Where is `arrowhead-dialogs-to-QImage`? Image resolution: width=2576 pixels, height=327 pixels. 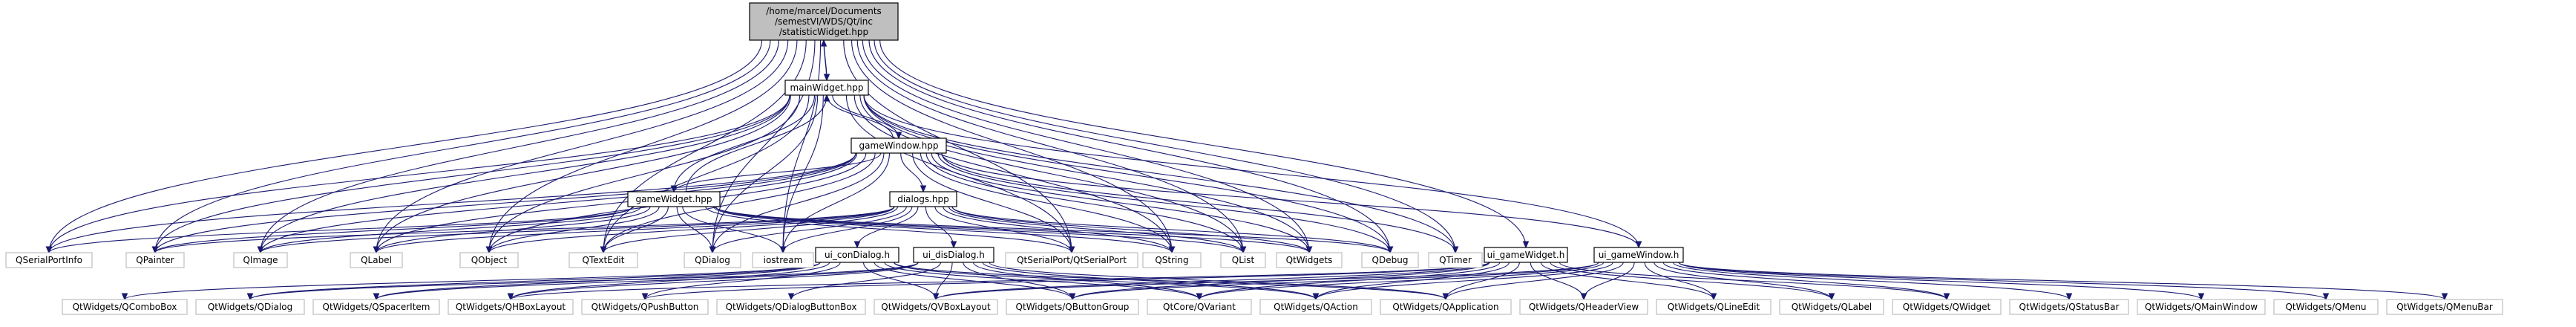
arrowhead-dialogs-to-QImage is located at coordinates (260, 250).